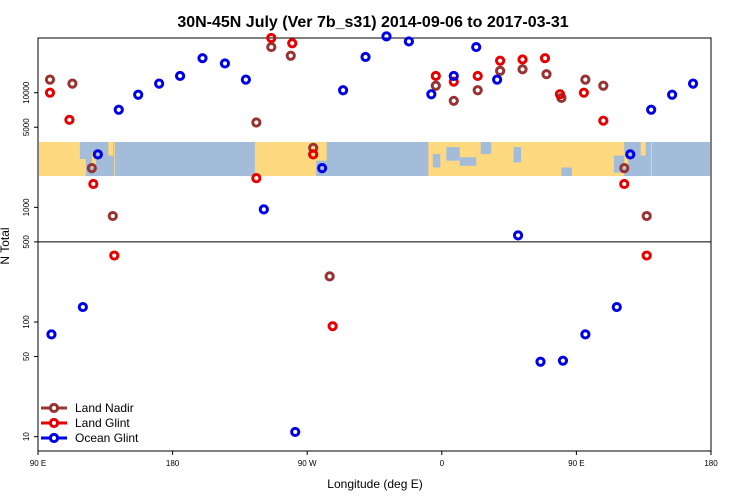  I want to click on legend-marker-ocean-glint, so click(54, 438).